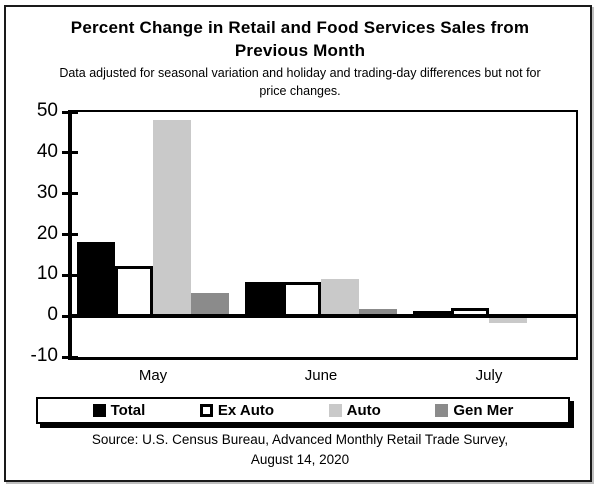 This screenshot has width=600, height=487. What do you see at coordinates (128, 410) in the screenshot?
I see `legend-label-total: Total` at bounding box center [128, 410].